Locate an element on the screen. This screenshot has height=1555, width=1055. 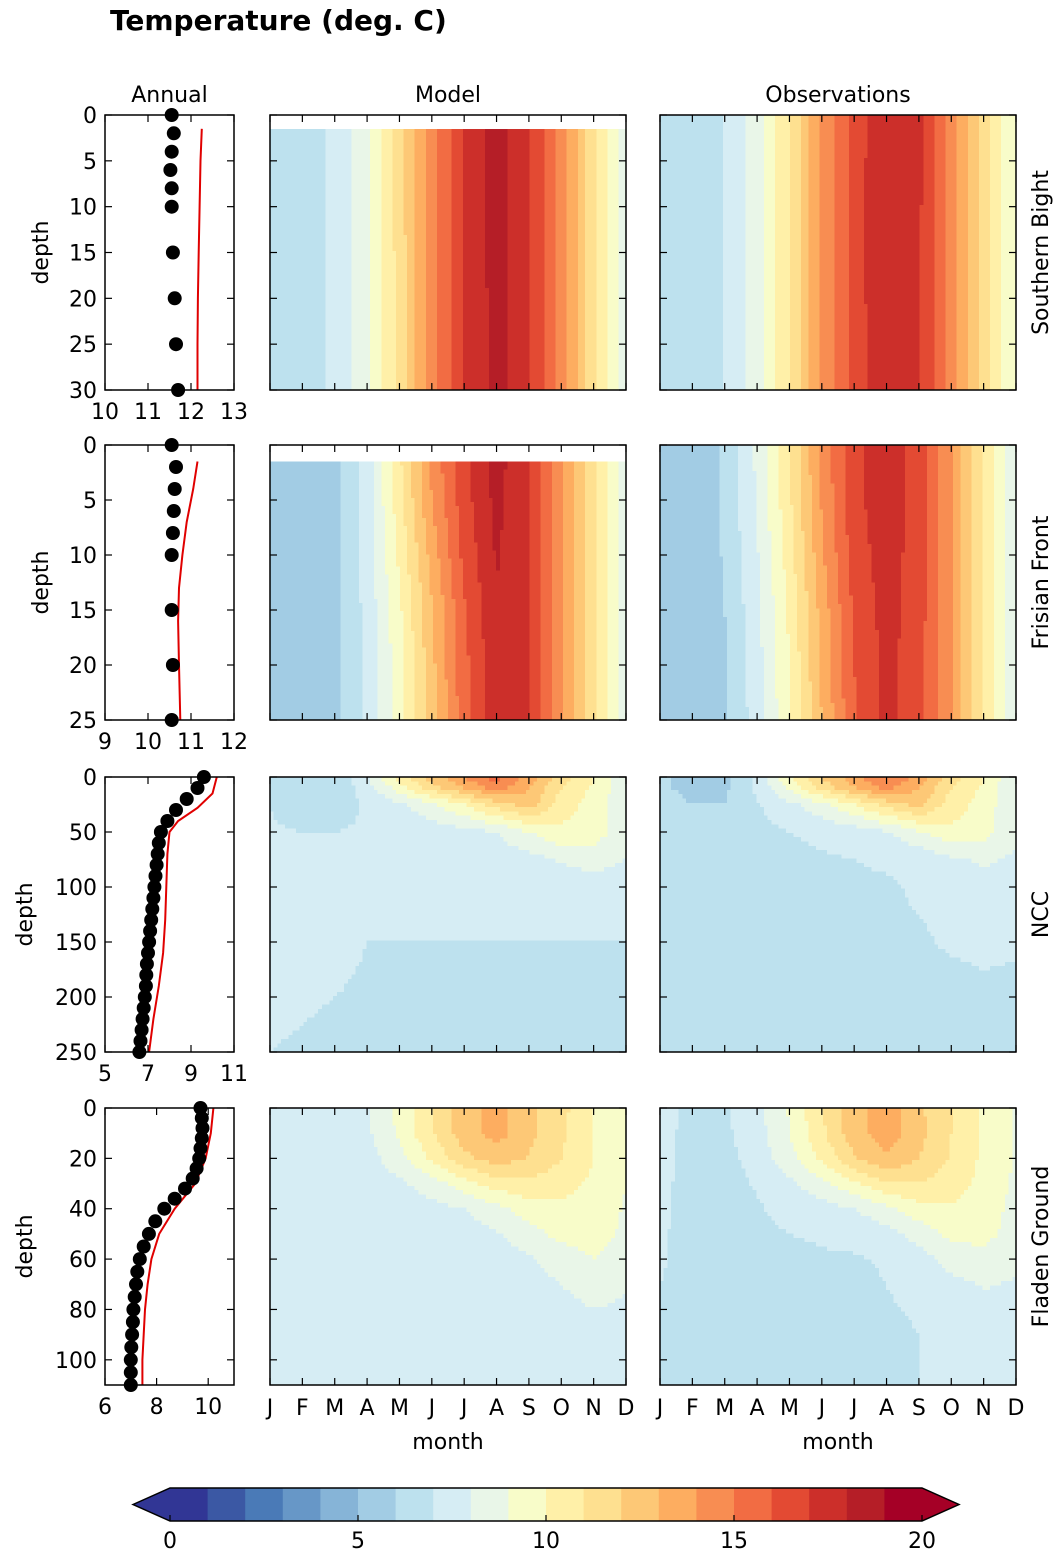
x-tick-label: 6 is located at coordinates (105, 1407).